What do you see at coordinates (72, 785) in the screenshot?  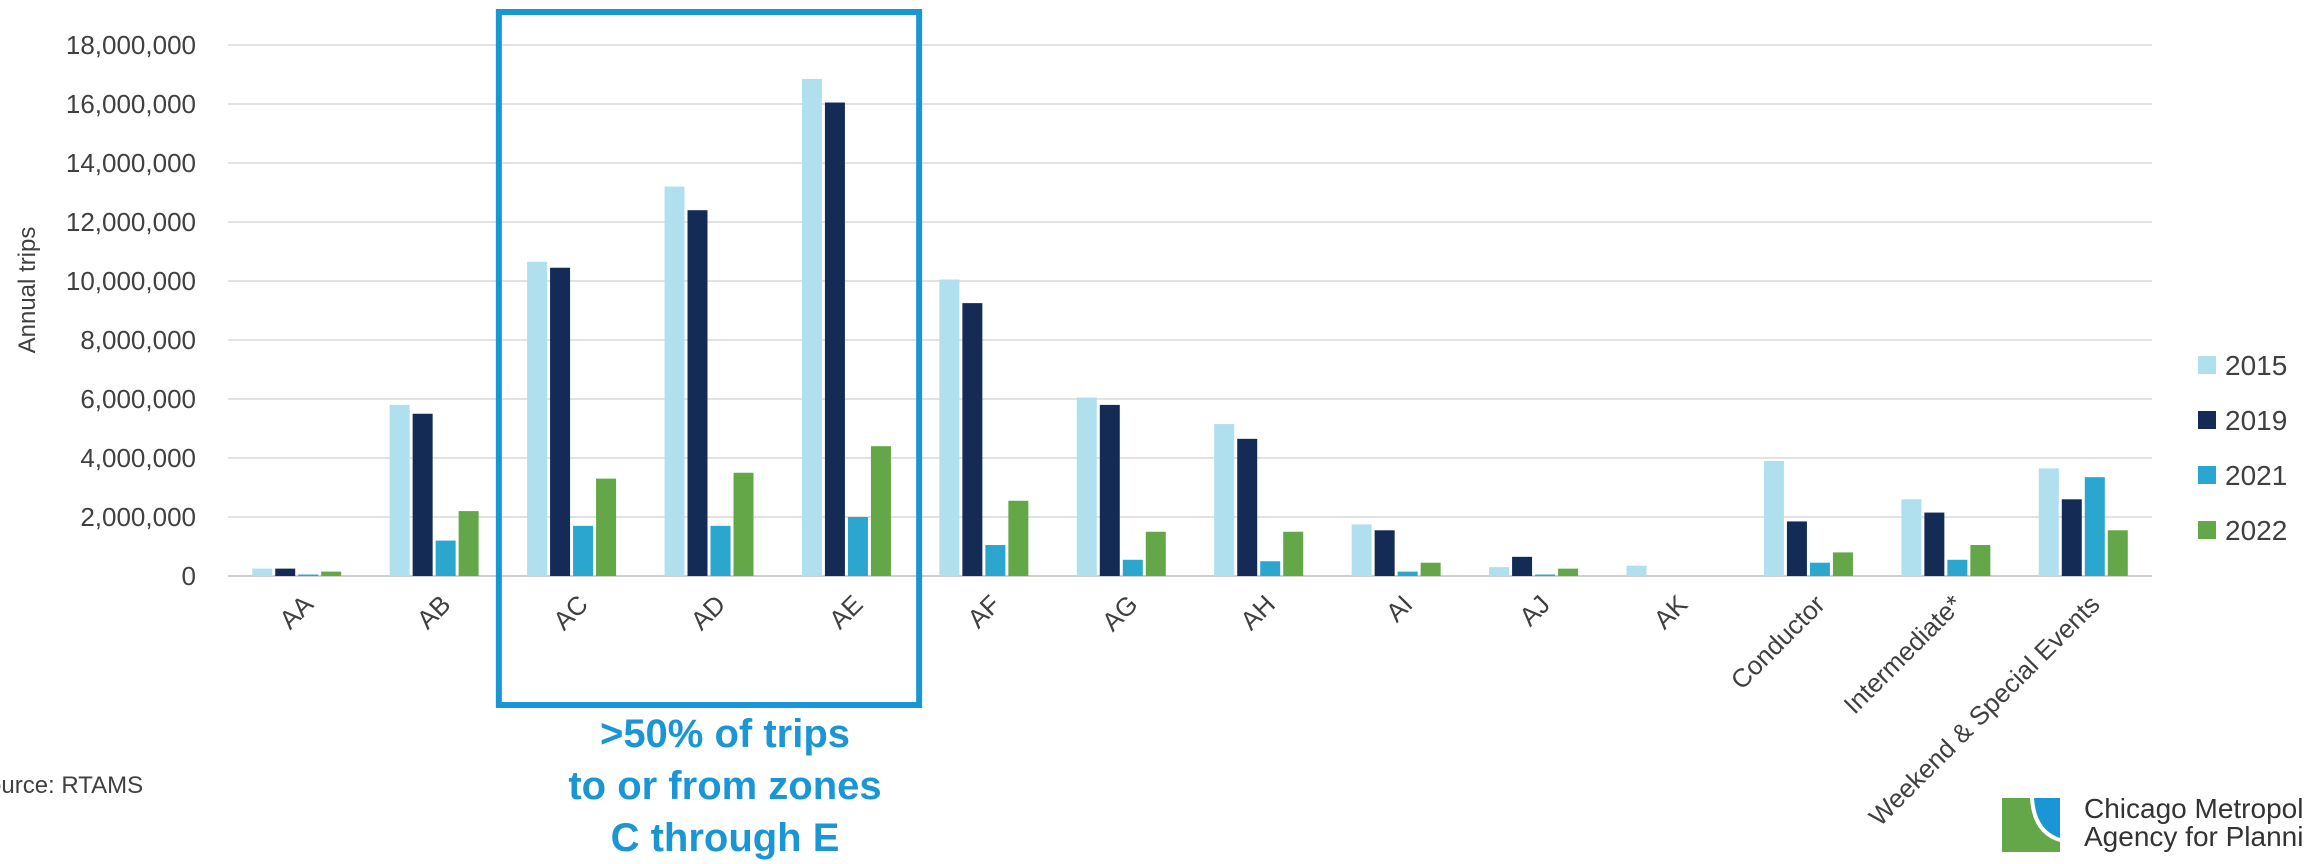 I see `source-note: ource: RTAMS` at bounding box center [72, 785].